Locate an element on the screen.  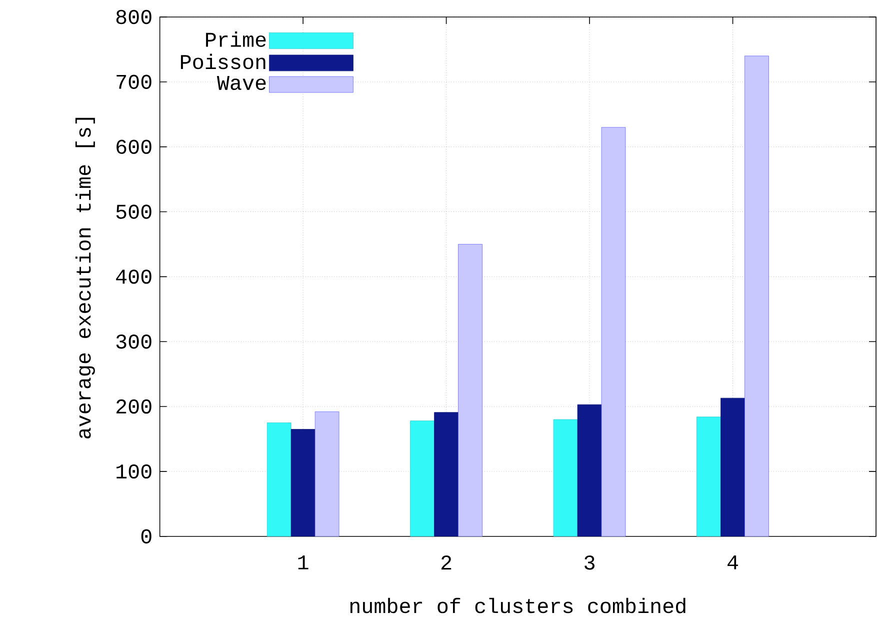
y-tick-label: 500 is located at coordinates (134, 211).